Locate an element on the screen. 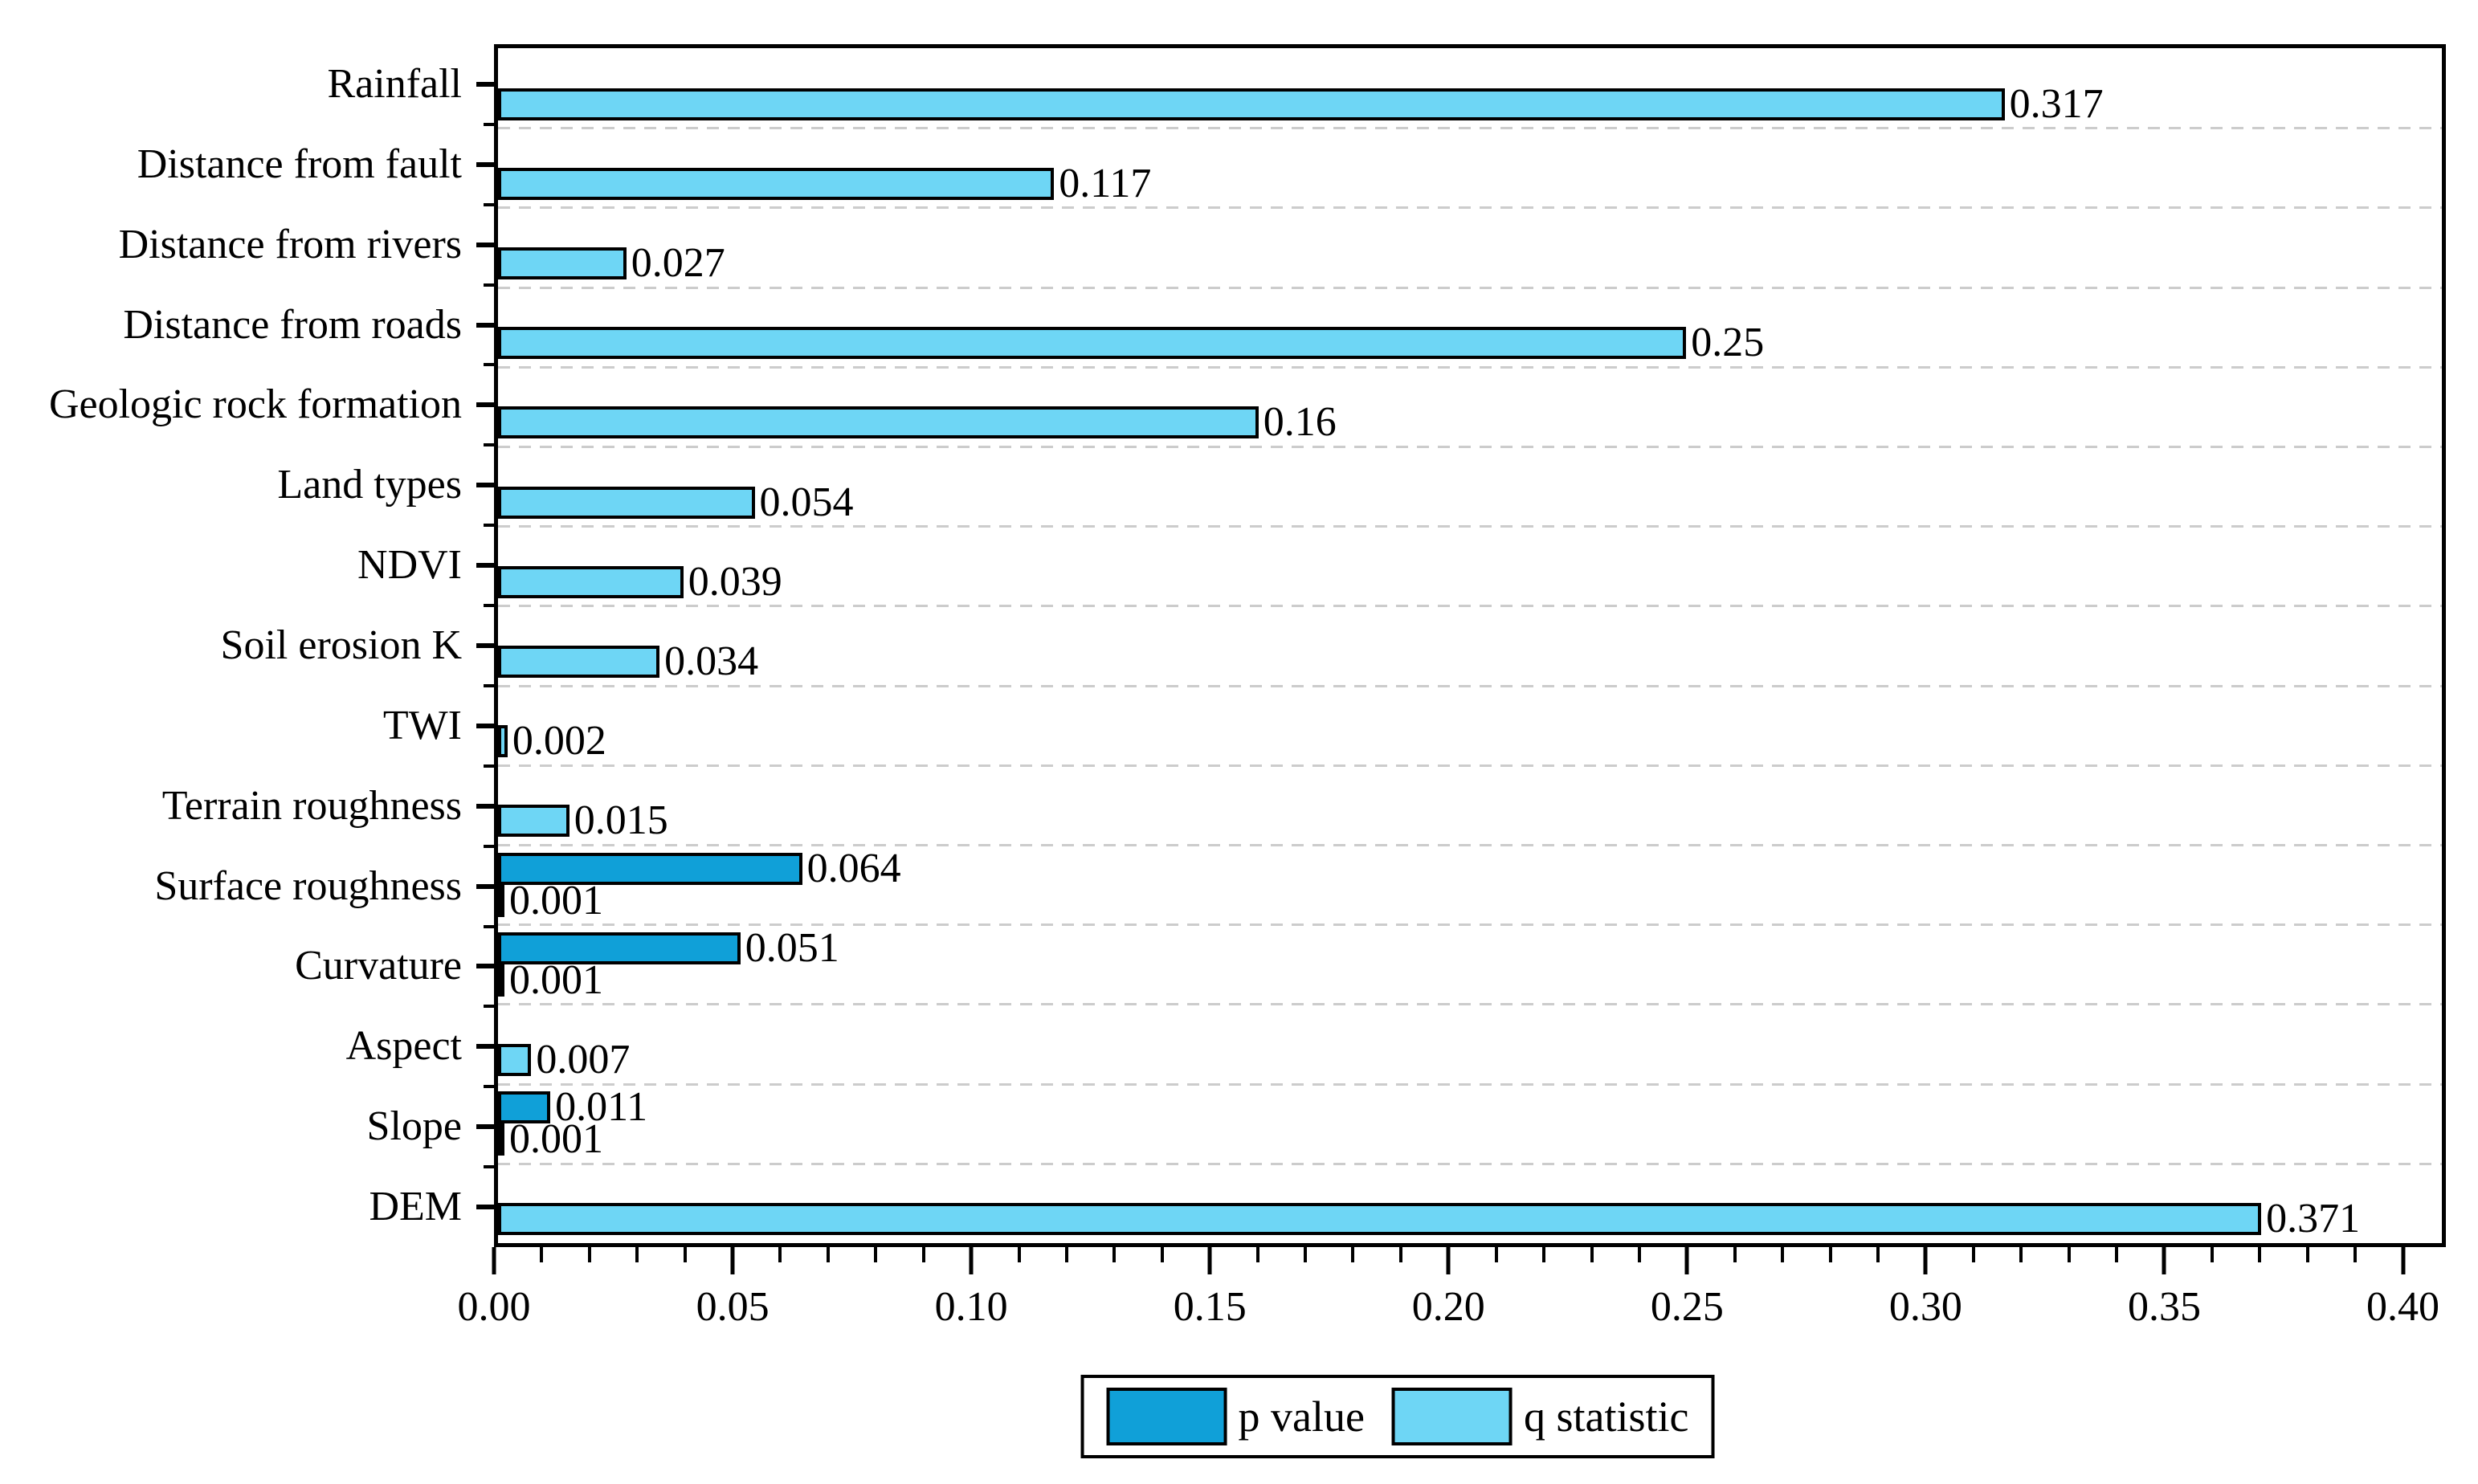 This screenshot has height=1484, width=2478. y-category-label: TWI is located at coordinates (422, 725).